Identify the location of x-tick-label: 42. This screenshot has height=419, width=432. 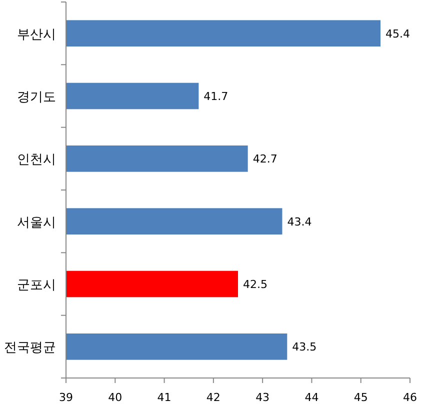
(213, 397).